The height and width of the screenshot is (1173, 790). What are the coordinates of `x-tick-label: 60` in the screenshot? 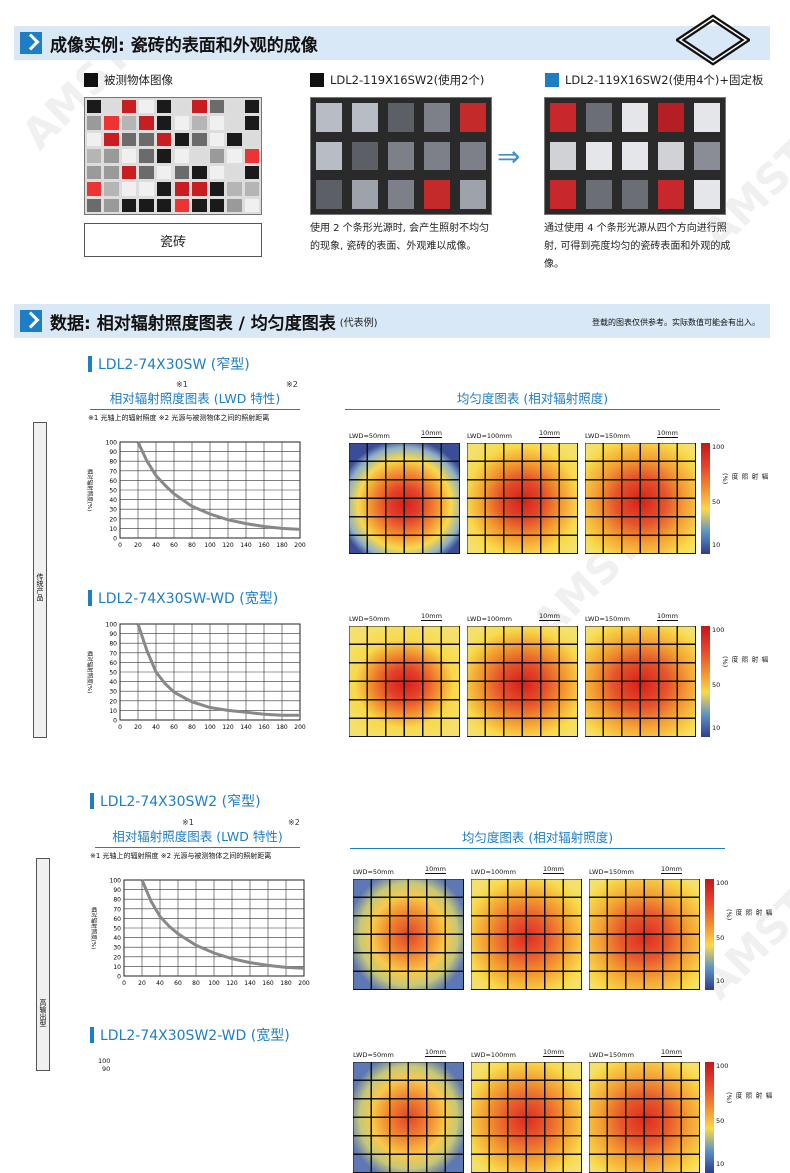 It's located at (178, 983).